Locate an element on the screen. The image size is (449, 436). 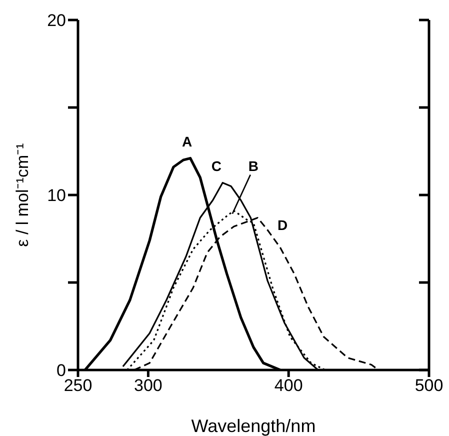
series-label: A is located at coordinates (187, 141).